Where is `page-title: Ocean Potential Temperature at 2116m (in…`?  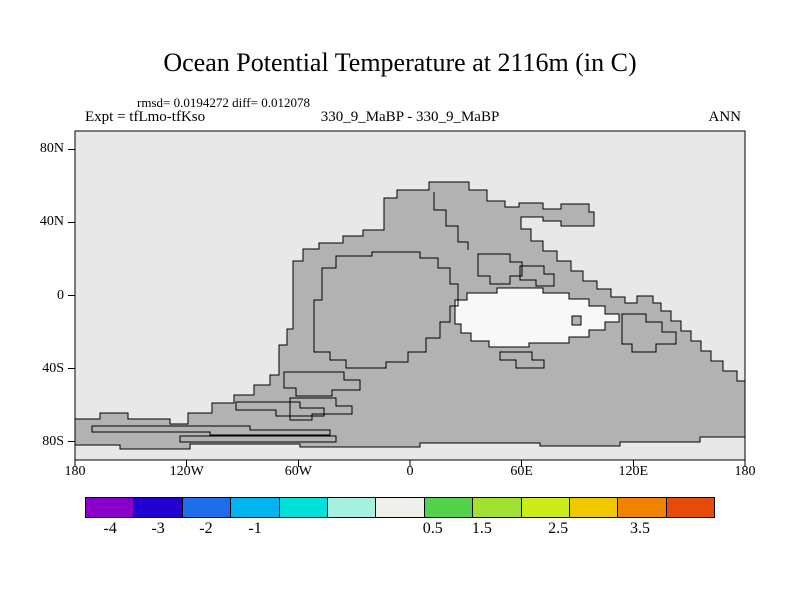 page-title: Ocean Potential Temperature at 2116m (in… is located at coordinates (400, 62).